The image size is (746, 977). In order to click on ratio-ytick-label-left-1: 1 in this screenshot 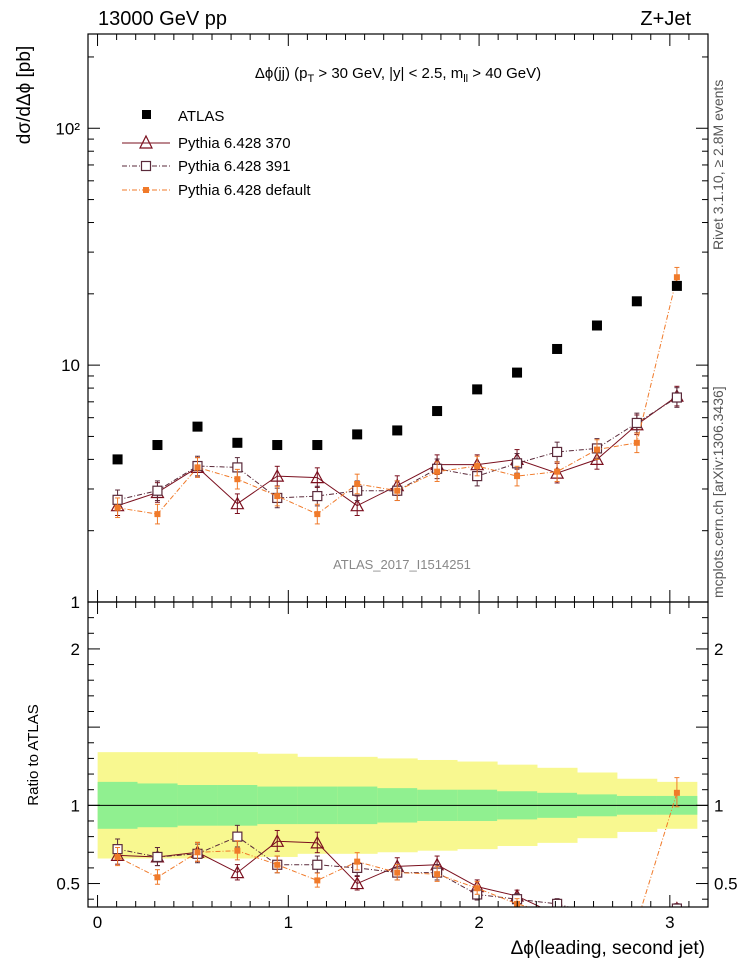, I will do `click(75, 805)`.